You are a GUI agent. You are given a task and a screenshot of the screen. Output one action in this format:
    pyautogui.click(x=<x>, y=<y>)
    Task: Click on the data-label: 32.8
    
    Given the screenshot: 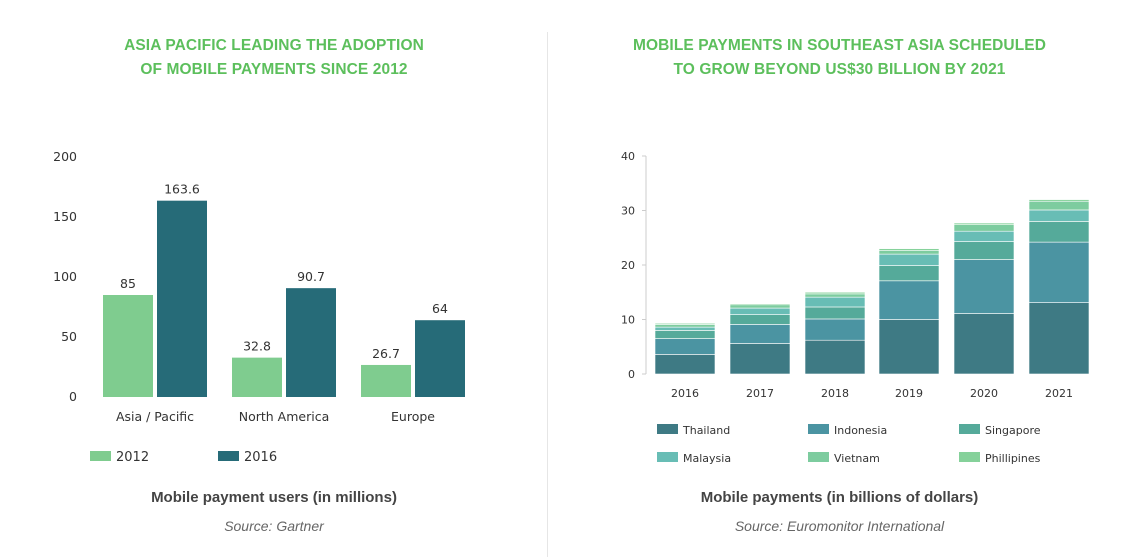 What is the action you would take?
    pyautogui.click(x=257, y=346)
    